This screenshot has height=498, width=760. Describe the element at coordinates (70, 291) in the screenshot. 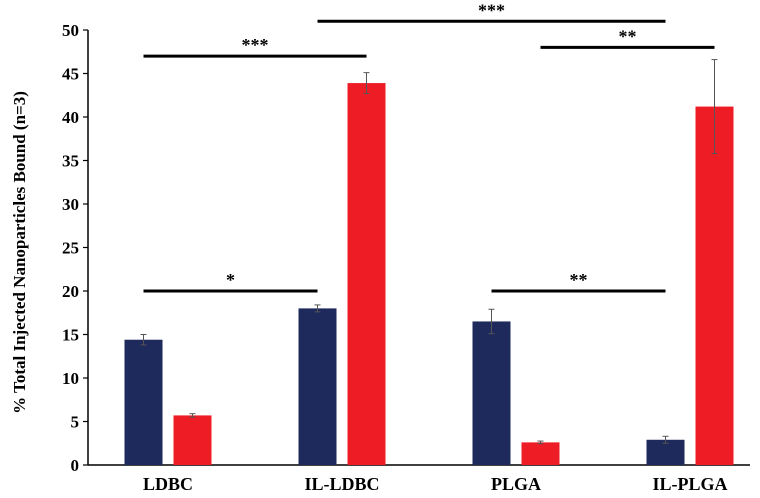

I see `y-tick-label: 20` at that location.